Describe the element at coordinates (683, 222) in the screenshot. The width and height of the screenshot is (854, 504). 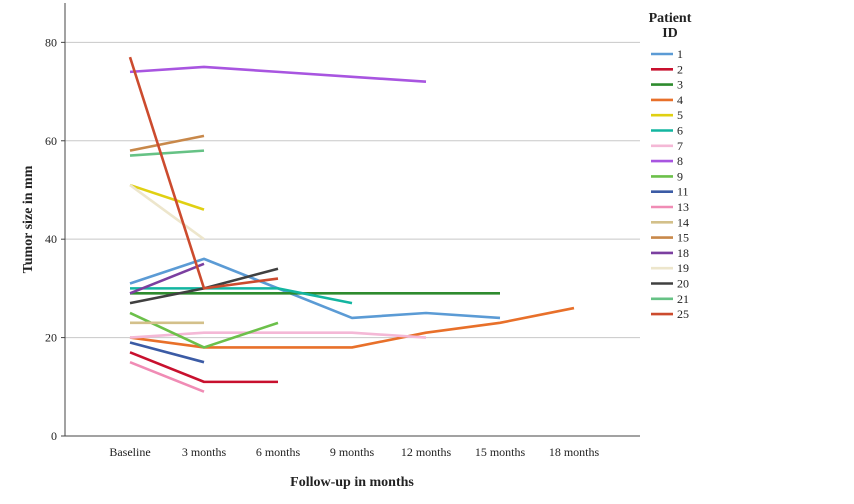
I see `legend-label-14: 14` at that location.